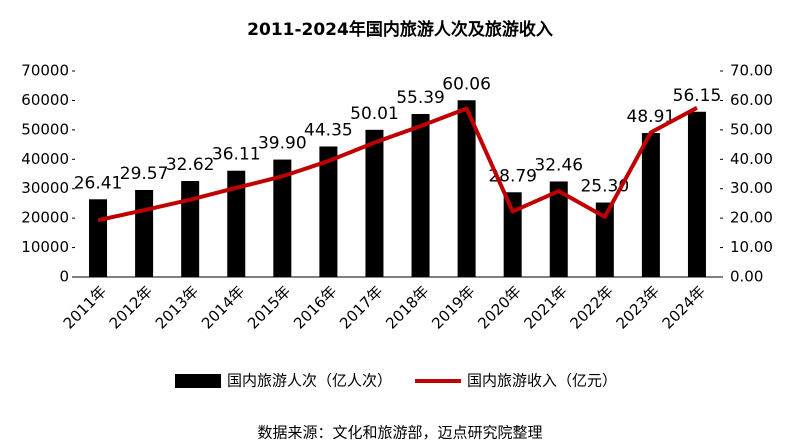  I want to click on y-tick-label: 60000, so click(45, 100).